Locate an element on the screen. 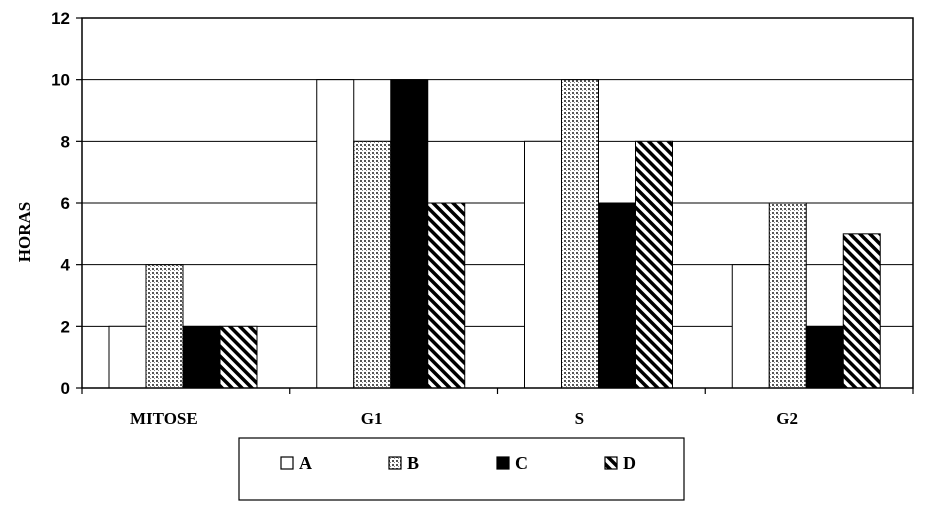 The width and height of the screenshot is (934, 517). legend-swatch-C is located at coordinates (503, 463).